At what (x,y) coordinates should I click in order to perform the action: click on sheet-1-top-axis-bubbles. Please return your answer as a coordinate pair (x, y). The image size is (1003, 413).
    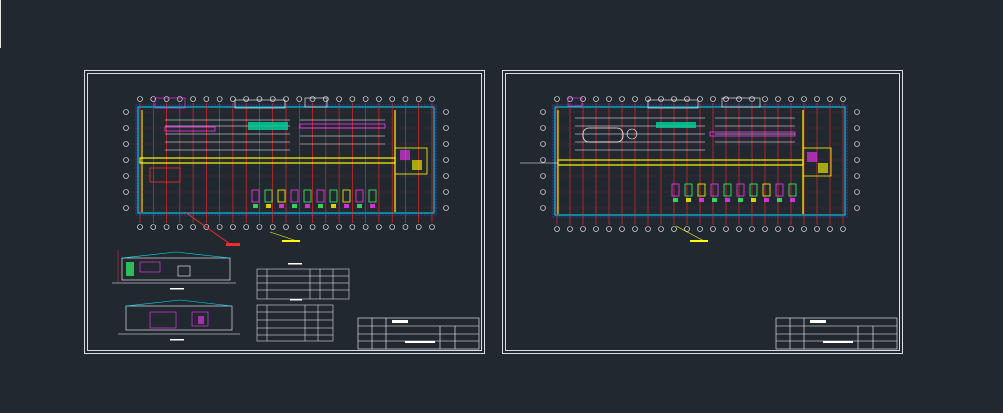
    Looking at the image, I should click on (286, 163).